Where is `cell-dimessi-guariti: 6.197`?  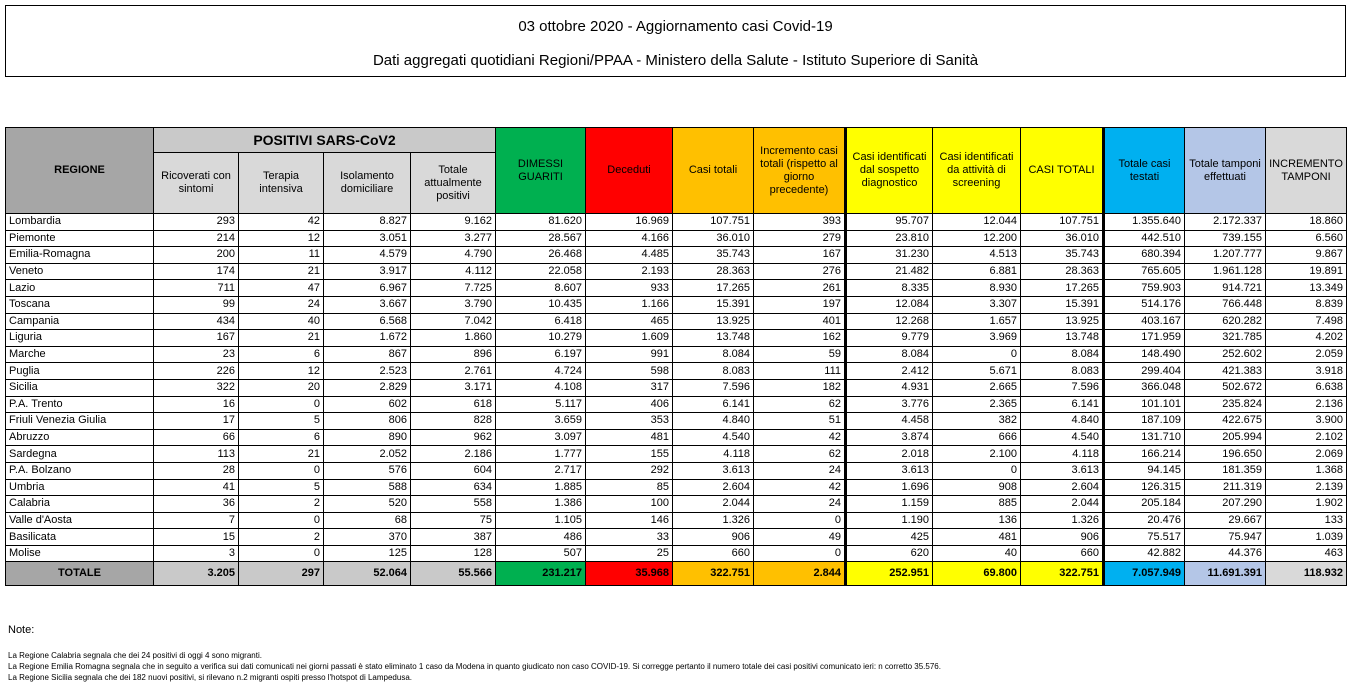 cell-dimessi-guariti: 6.197 is located at coordinates (540, 354).